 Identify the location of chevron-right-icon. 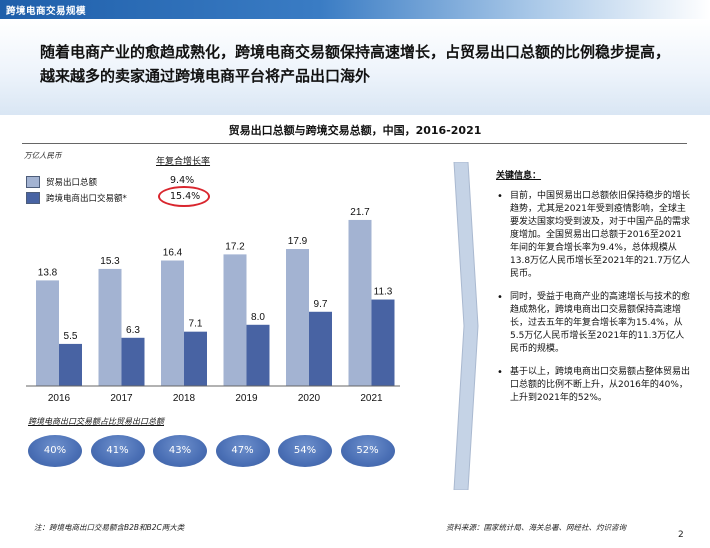
(466, 326).